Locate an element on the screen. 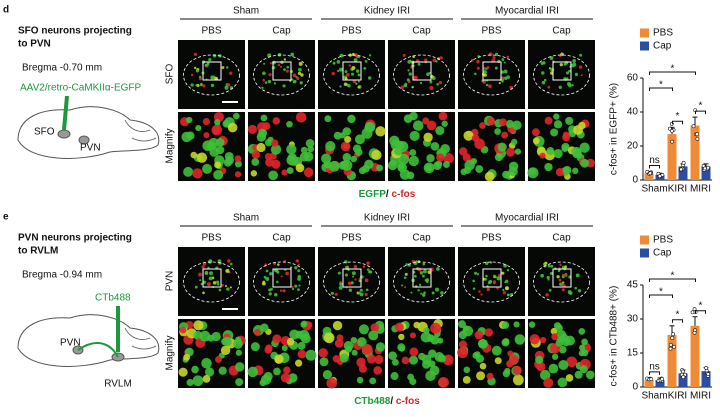  treatment-label: Cap is located at coordinates (281, 238).